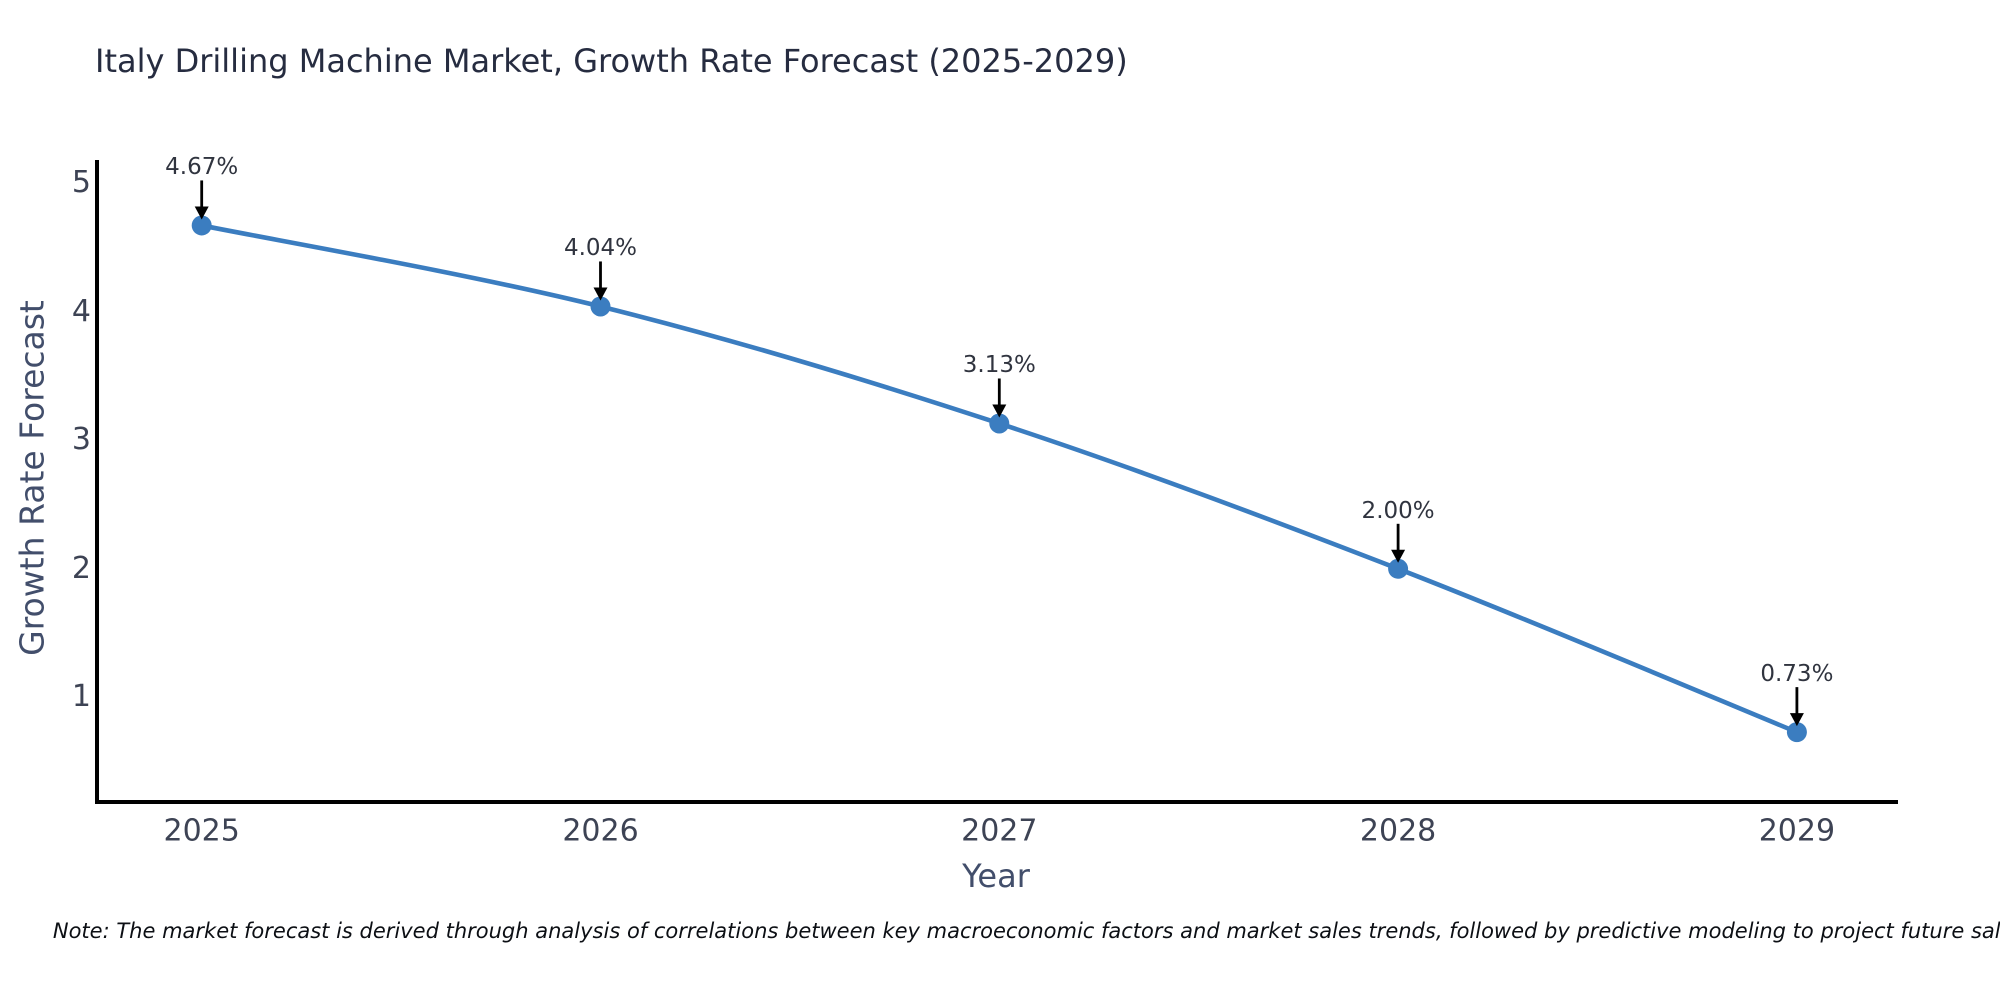  Describe the element at coordinates (81, 311) in the screenshot. I see `y-tick-label: 4` at that location.